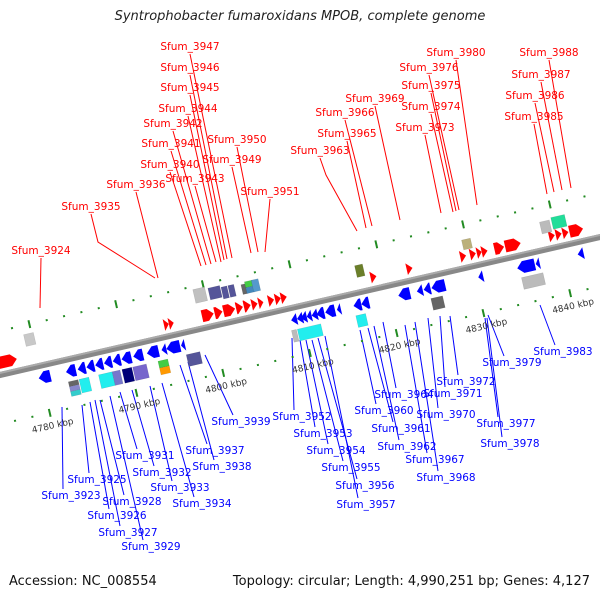 This screenshot has height=600, width=600. I want to click on forward-gene-label: Sfum_3969, so click(374, 99).